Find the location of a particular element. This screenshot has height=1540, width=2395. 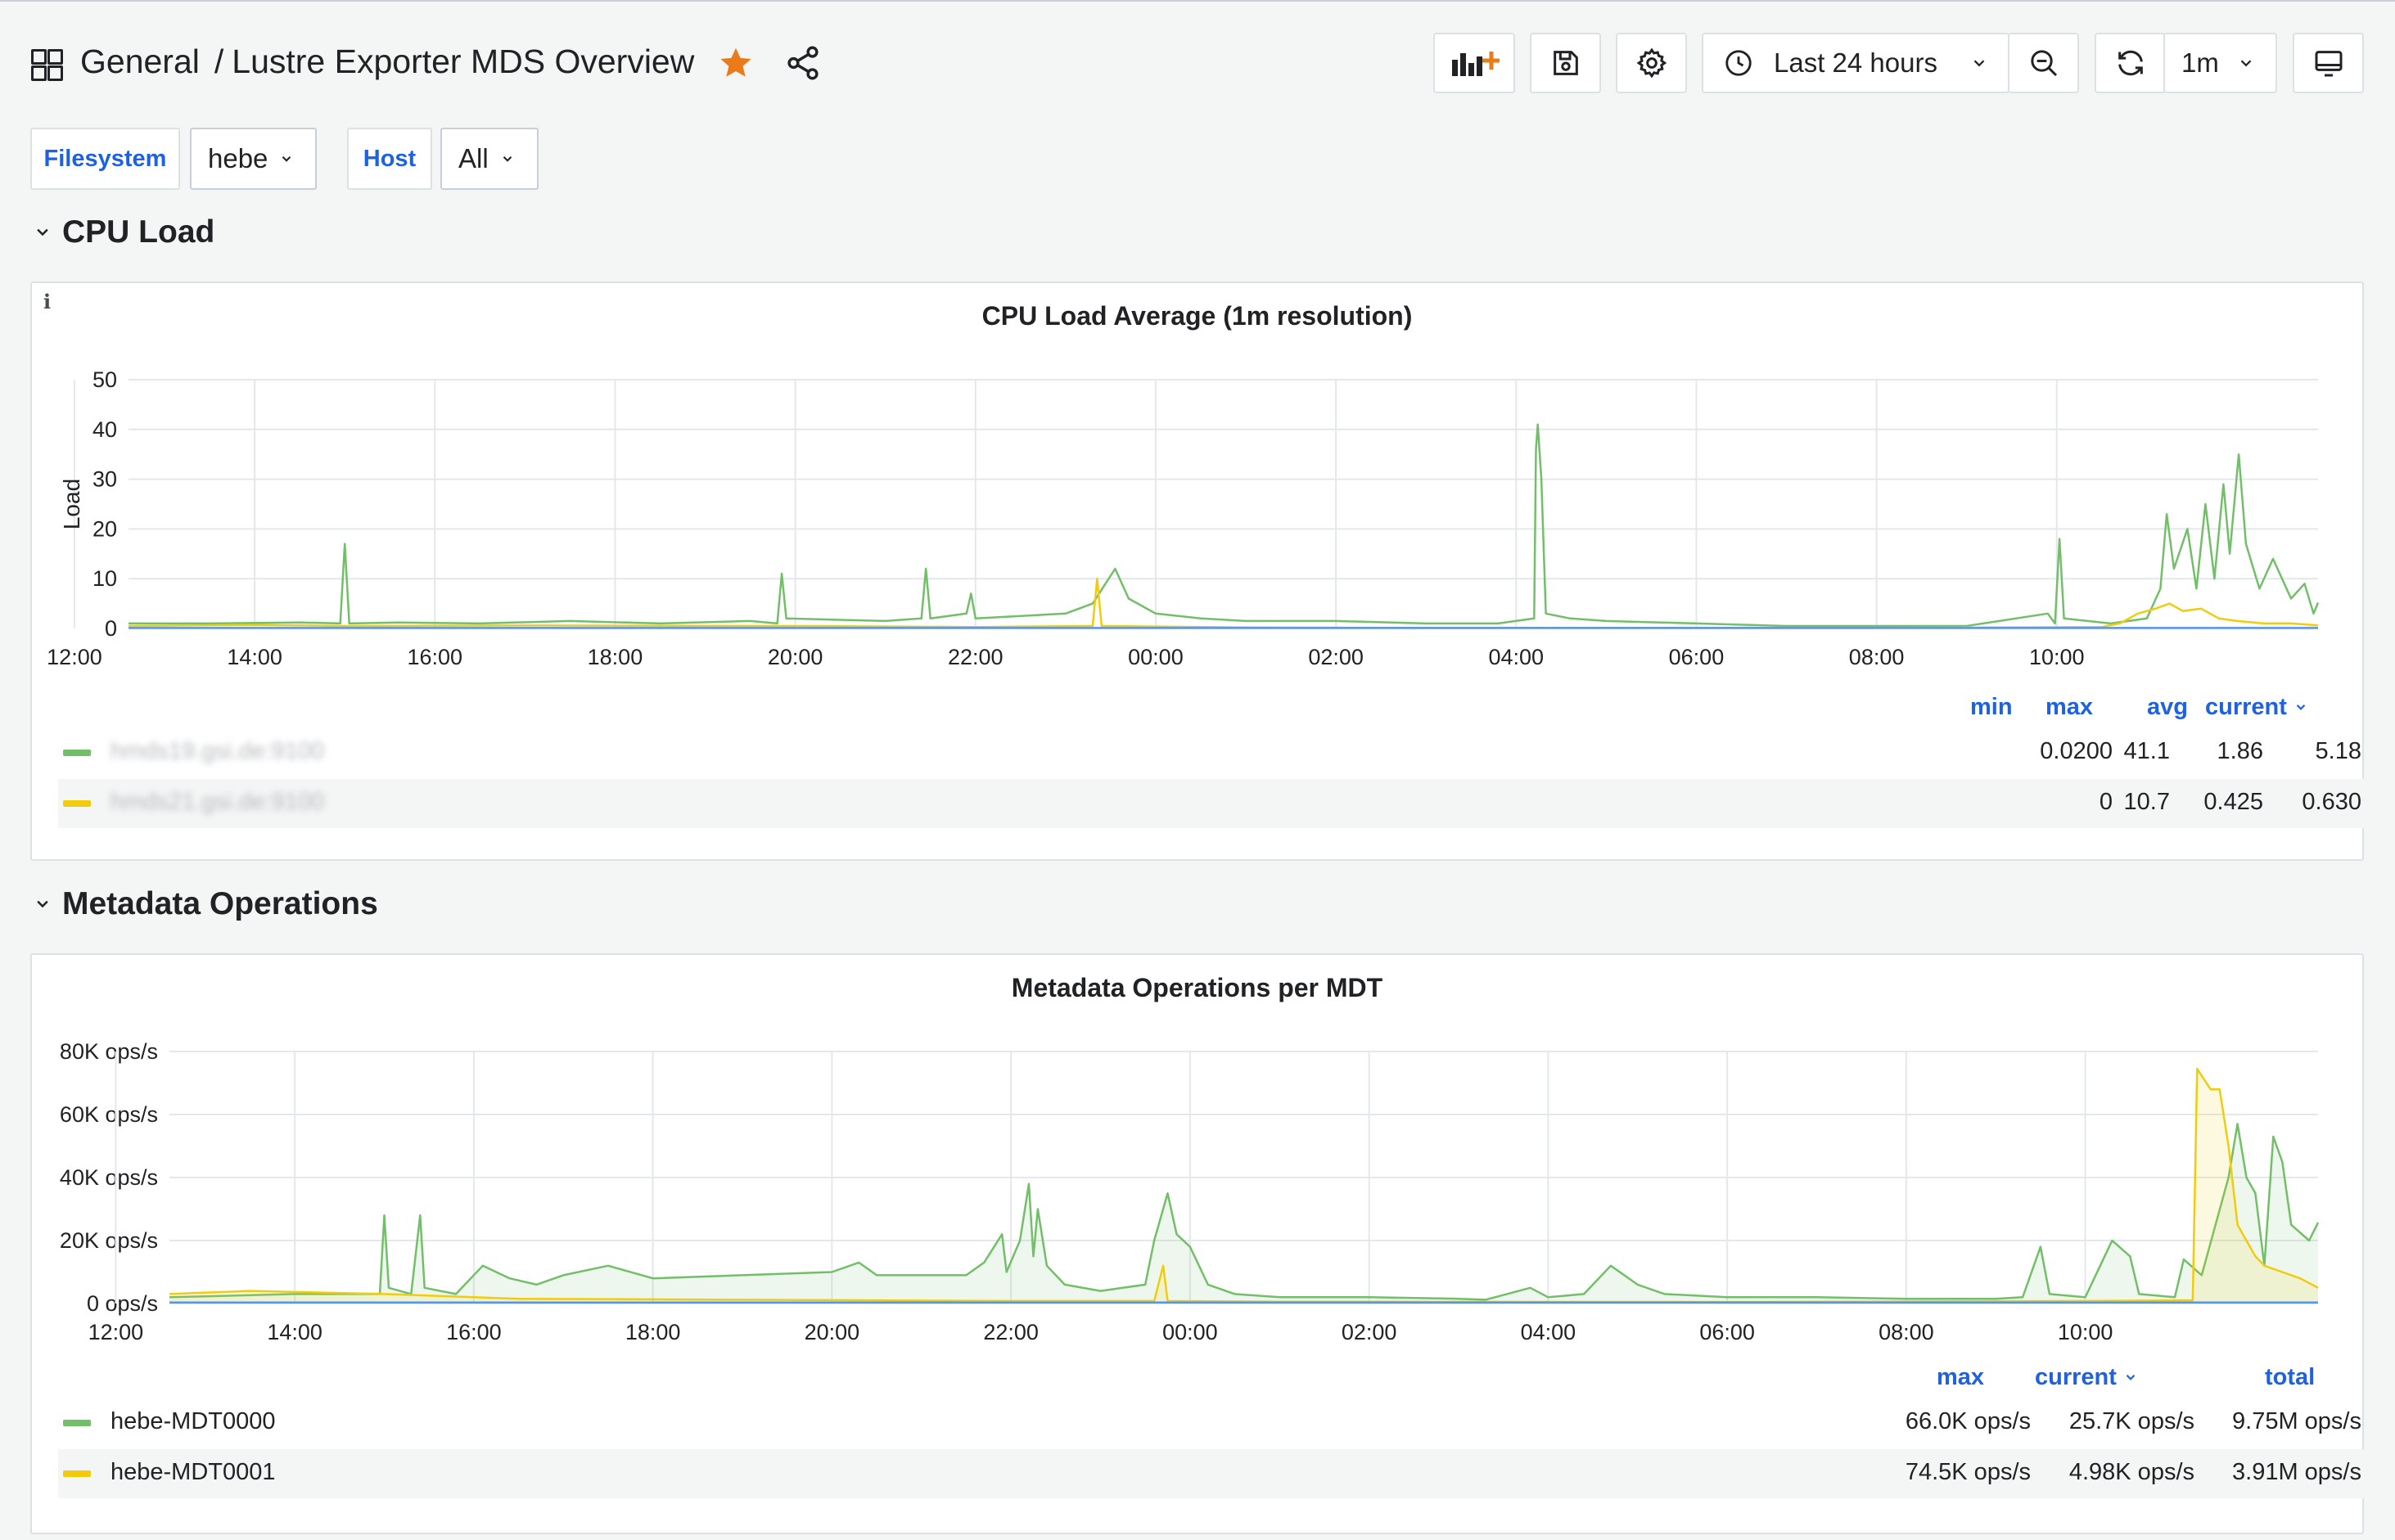

top-border is located at coordinates (1197, 1).